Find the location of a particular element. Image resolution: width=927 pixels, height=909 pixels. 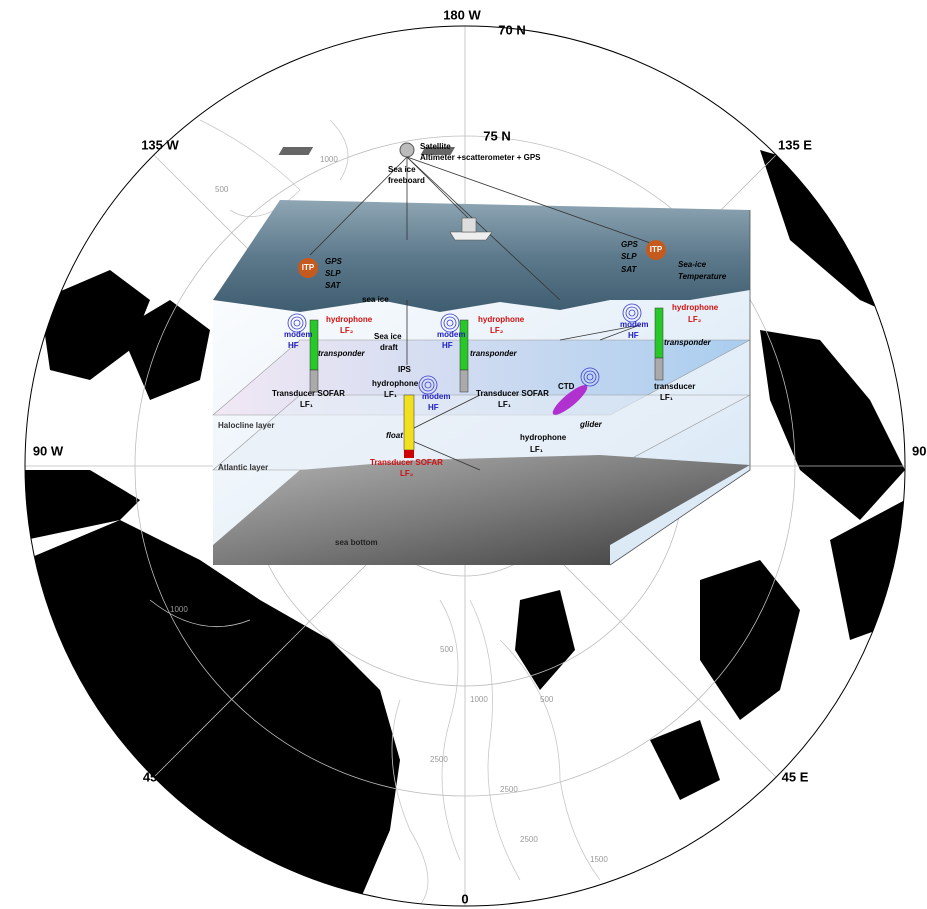

diagram-label: sea bottom is located at coordinates (356, 542).